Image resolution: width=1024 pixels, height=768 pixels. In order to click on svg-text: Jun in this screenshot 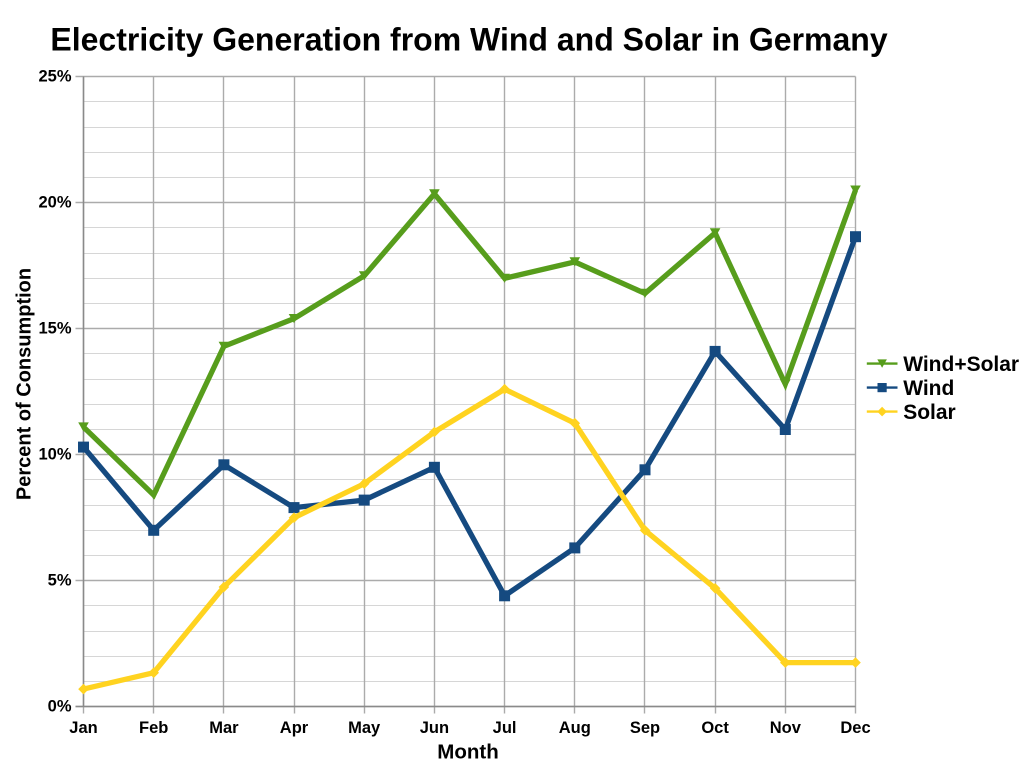, I will do `click(434, 728)`.